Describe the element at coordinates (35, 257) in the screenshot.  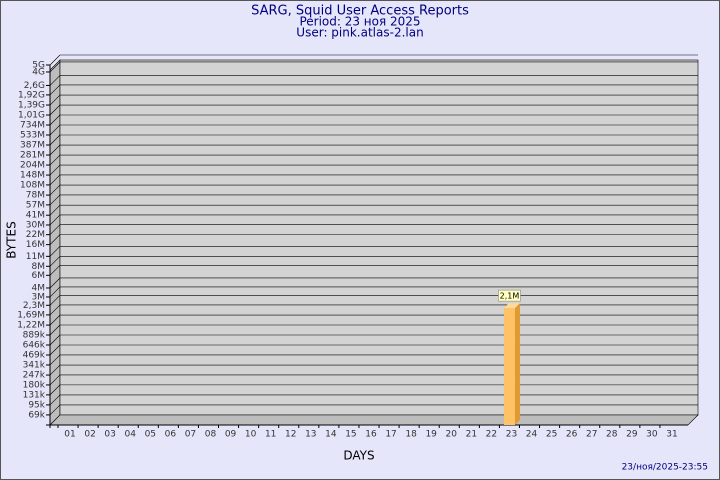
I see `y-tick-label: 11M` at that location.